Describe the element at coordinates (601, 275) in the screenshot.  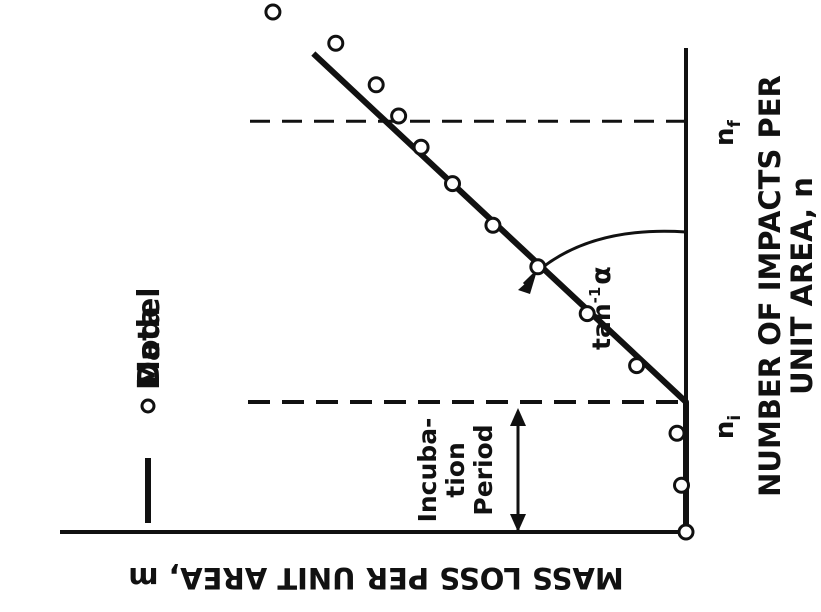
I see `slope-label-alpha: α` at that location.